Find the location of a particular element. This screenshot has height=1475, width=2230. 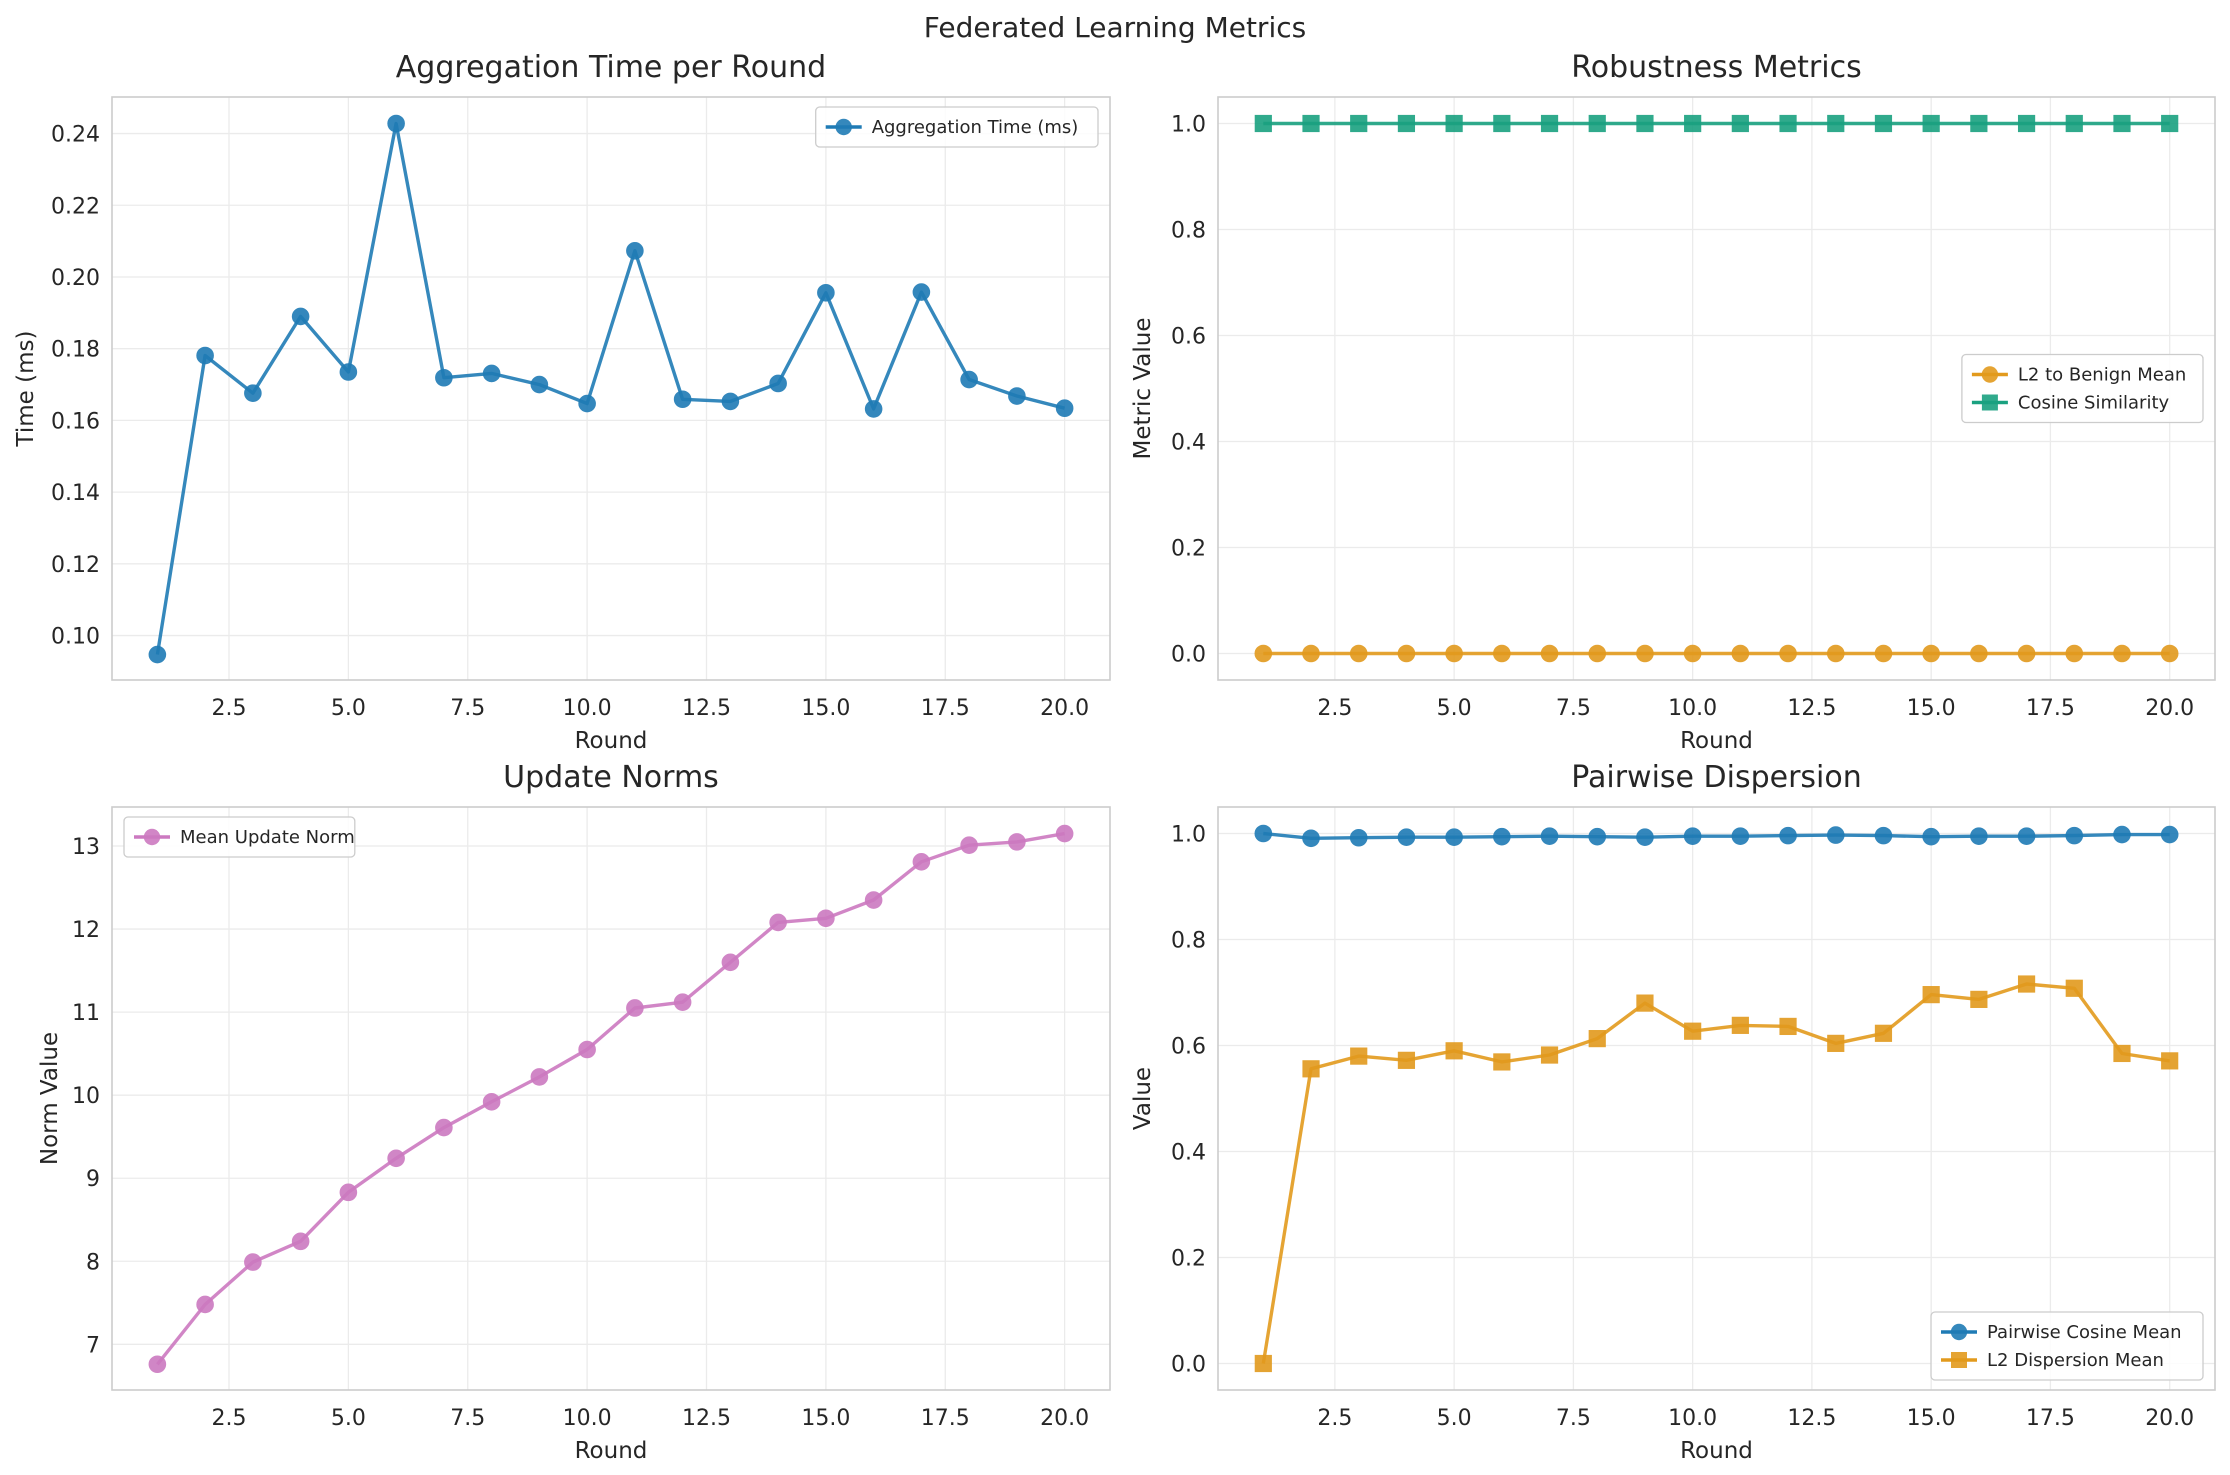

y-axis-label: Value is located at coordinates (1143, 1098).